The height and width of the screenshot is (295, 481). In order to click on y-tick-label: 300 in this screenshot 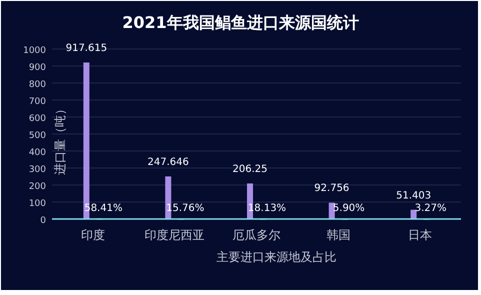, I will do `click(37, 170)`.